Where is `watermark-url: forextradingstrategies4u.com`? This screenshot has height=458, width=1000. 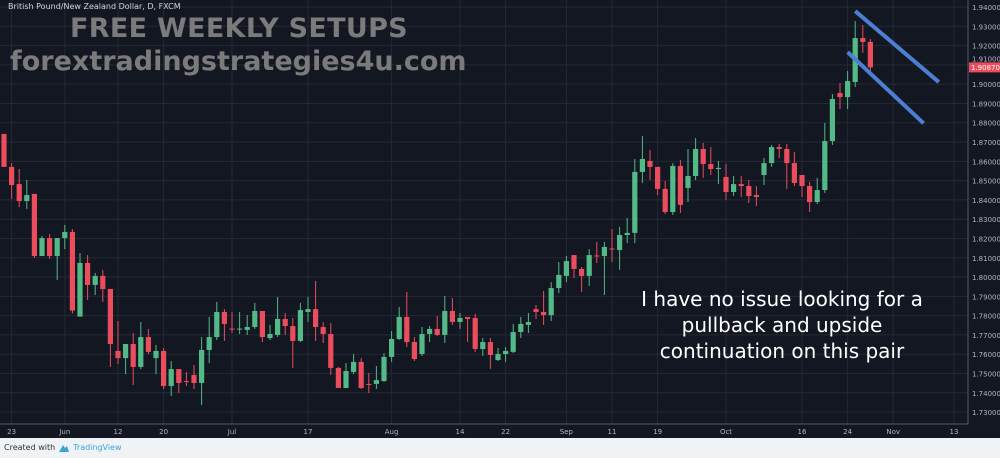 watermark-url: forextradingstrategies4u.com is located at coordinates (238, 61).